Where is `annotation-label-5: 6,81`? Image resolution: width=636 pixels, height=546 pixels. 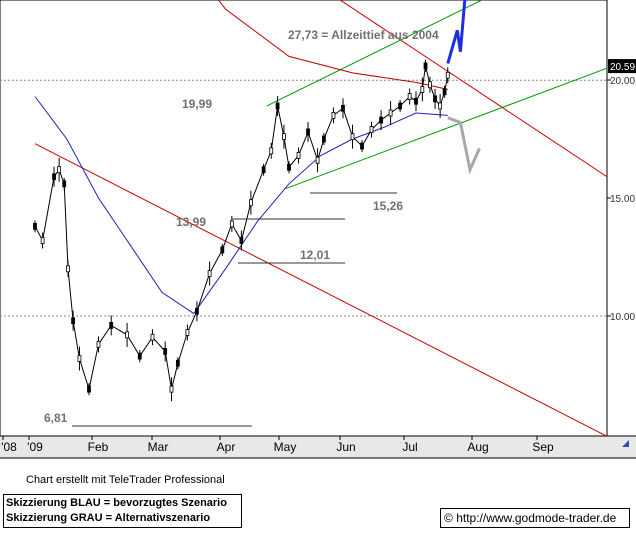
annotation-label-5: 6,81 is located at coordinates (56, 418).